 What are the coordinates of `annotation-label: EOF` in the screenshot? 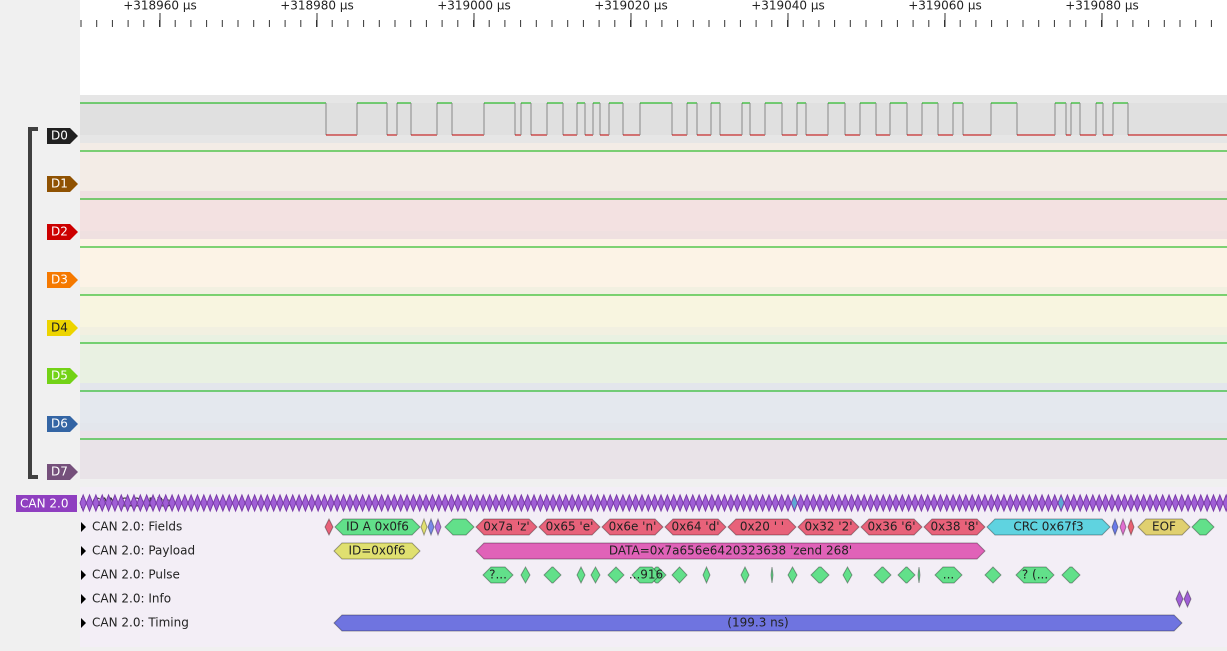 It's located at (1164, 527).